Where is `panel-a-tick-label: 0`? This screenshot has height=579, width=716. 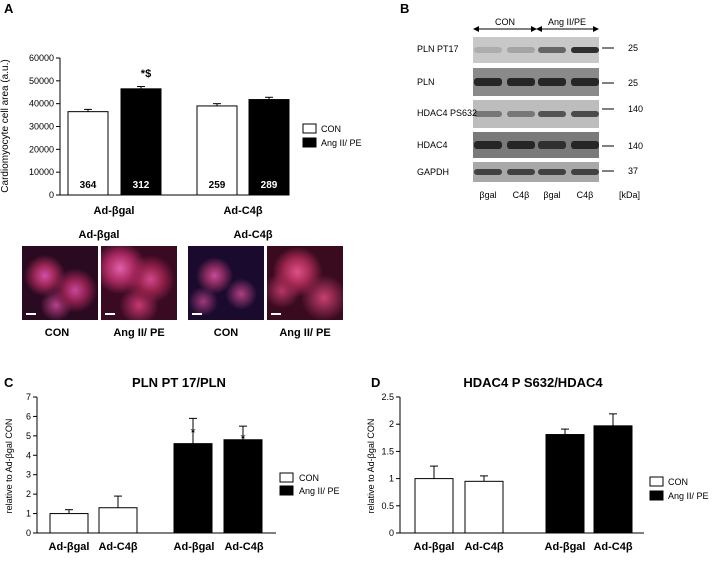 panel-a-tick-label: 0 is located at coordinates (51, 195).